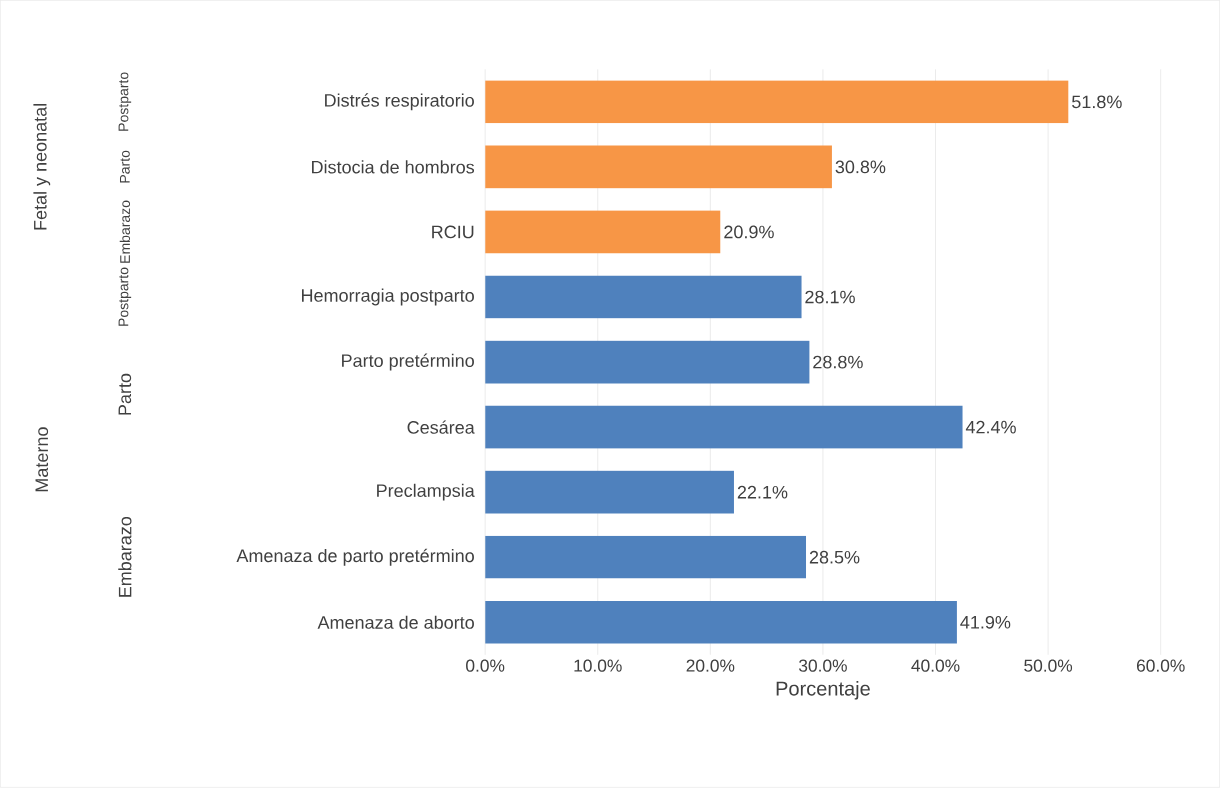 The image size is (1220, 788). I want to click on data-label: 22.1%, so click(762, 492).